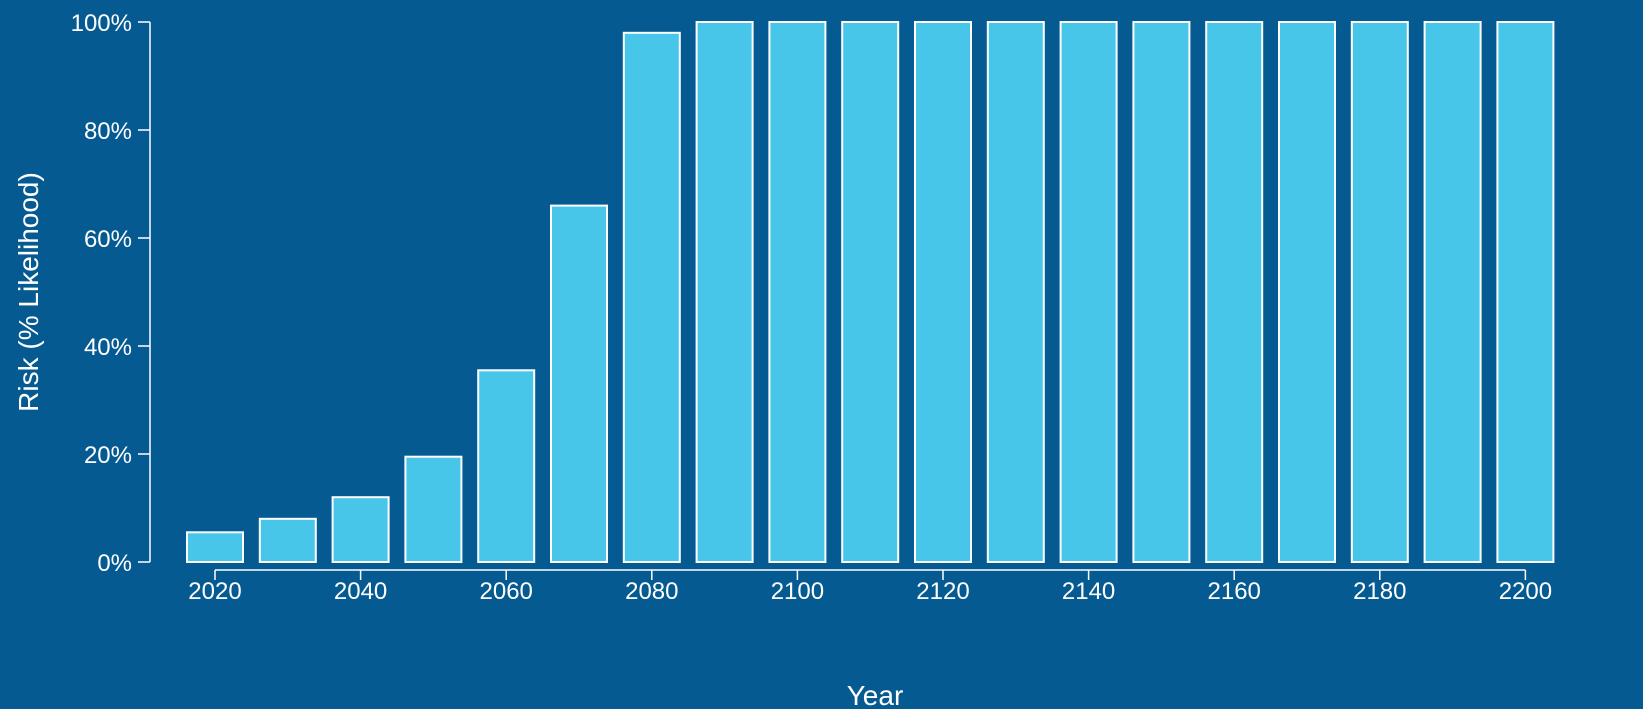 Image resolution: width=1643 pixels, height=709 pixels. I want to click on y-tick-label: 80%, so click(108, 131).